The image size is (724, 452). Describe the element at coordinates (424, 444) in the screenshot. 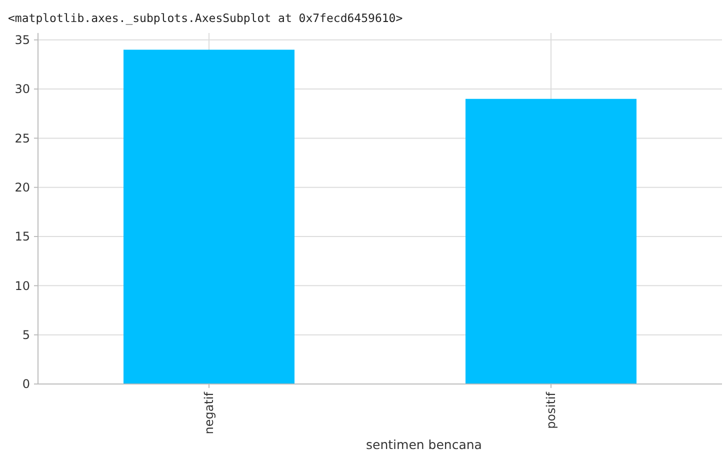

I see `x-axis-title: sentimen bencana` at that location.